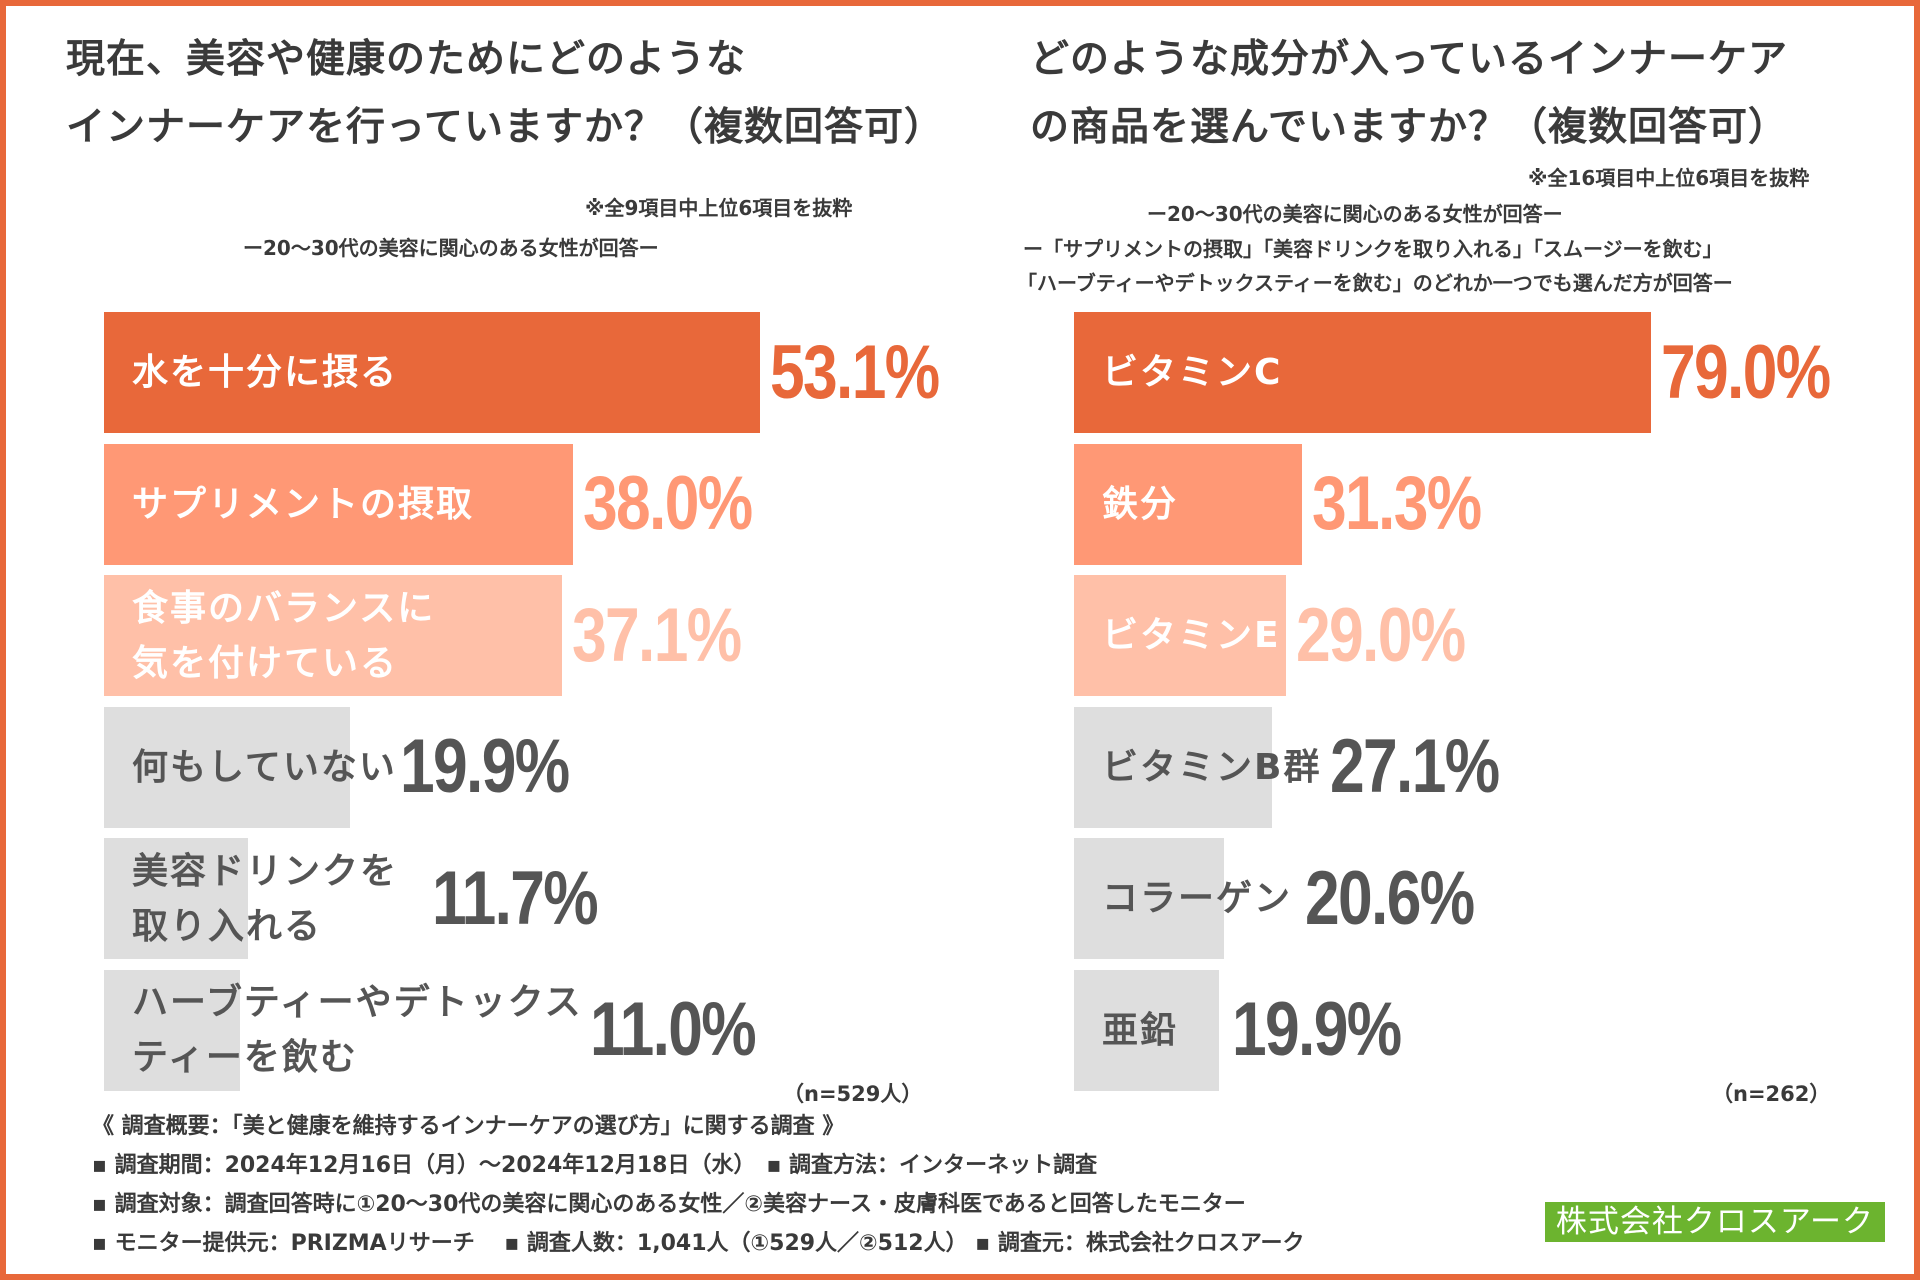 The width and height of the screenshot is (1920, 1280). I want to click on left-bar-label-6-line-1: ハーブティーやデトックス, so click(357, 1002).